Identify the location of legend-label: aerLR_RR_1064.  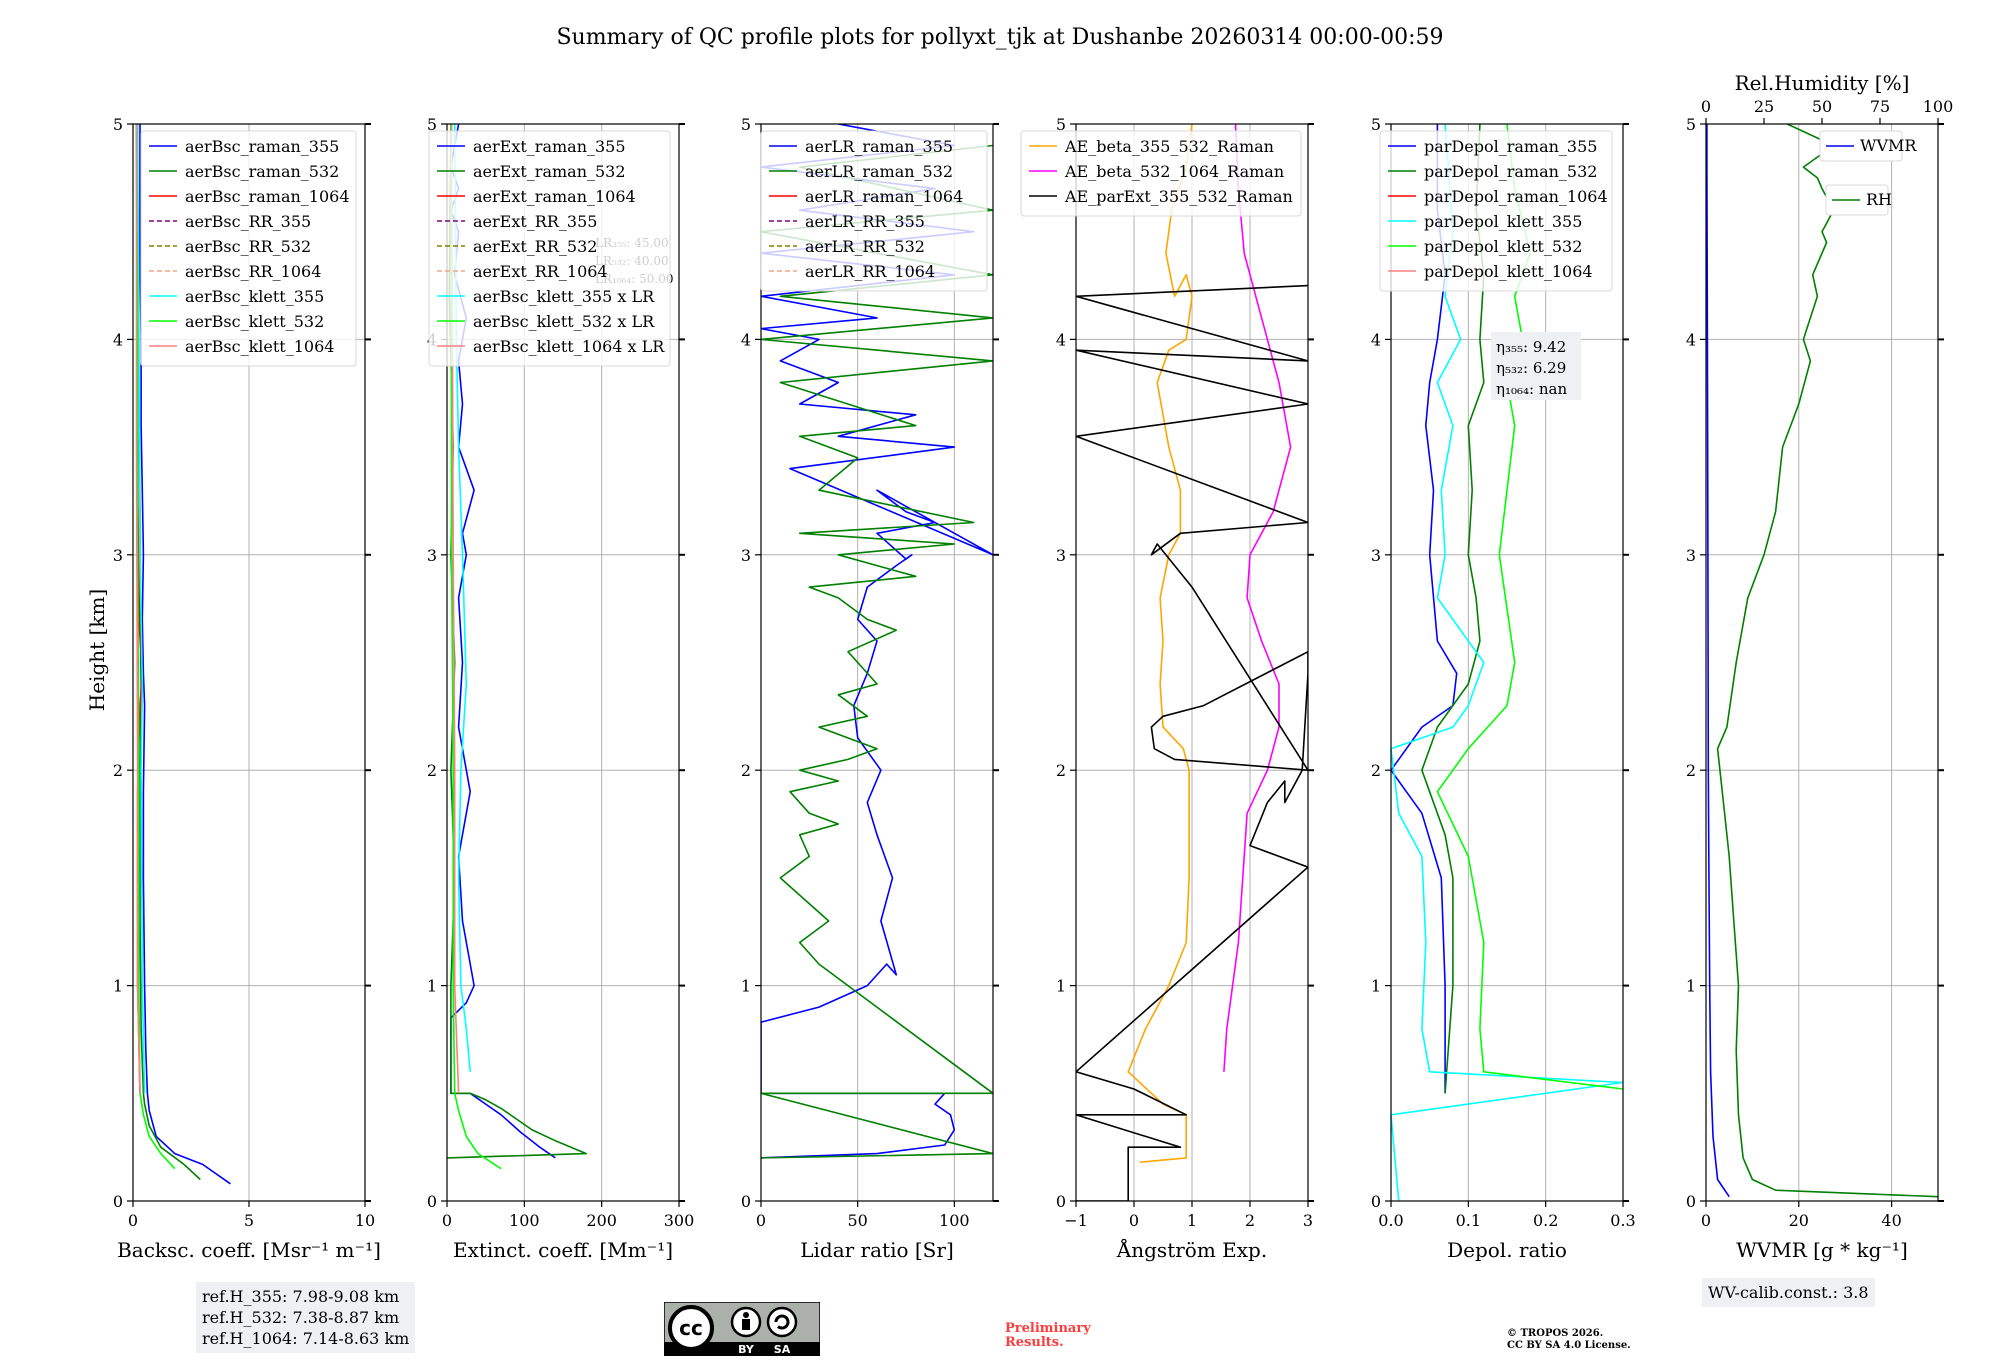
(870, 271).